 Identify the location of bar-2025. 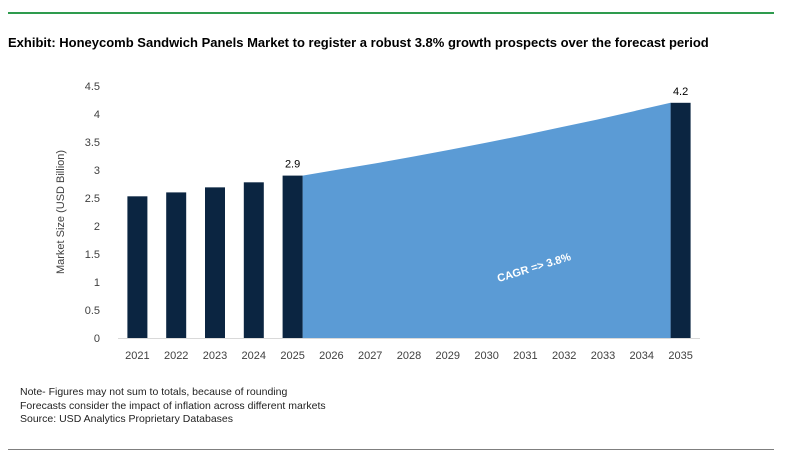
(292, 256).